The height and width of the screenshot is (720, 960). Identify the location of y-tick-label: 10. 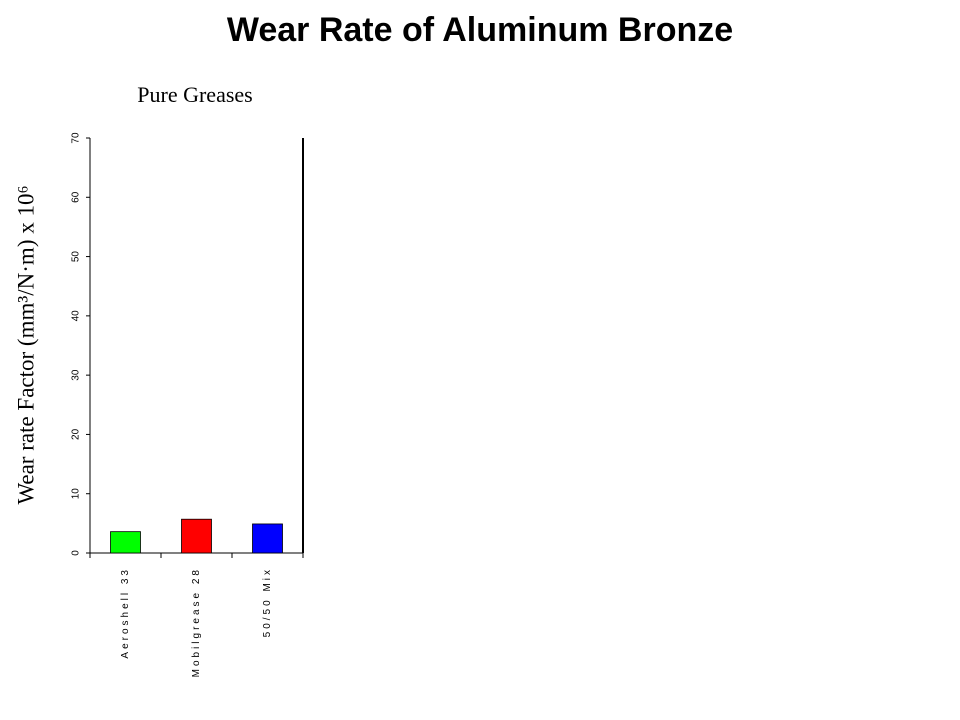
(76, 494).